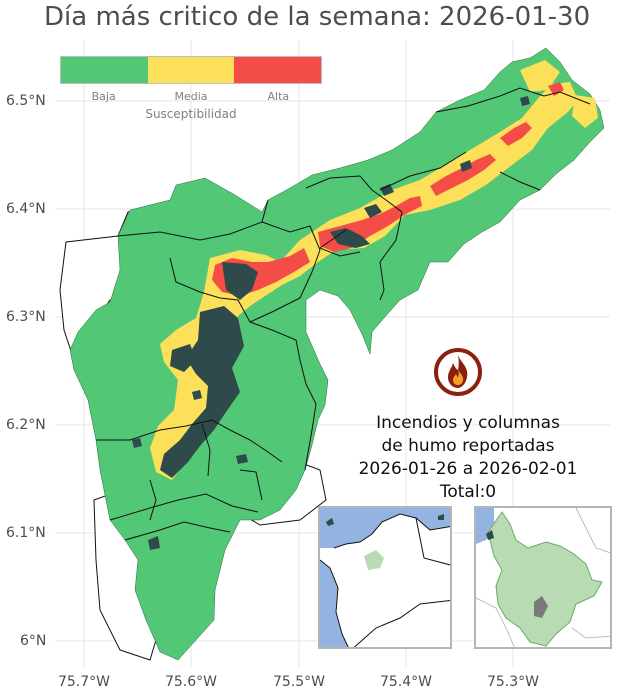 Image resolution: width=618 pixels, height=696 pixels. What do you see at coordinates (104, 70) in the screenshot?
I see `legend-swatch-low` at bounding box center [104, 70].